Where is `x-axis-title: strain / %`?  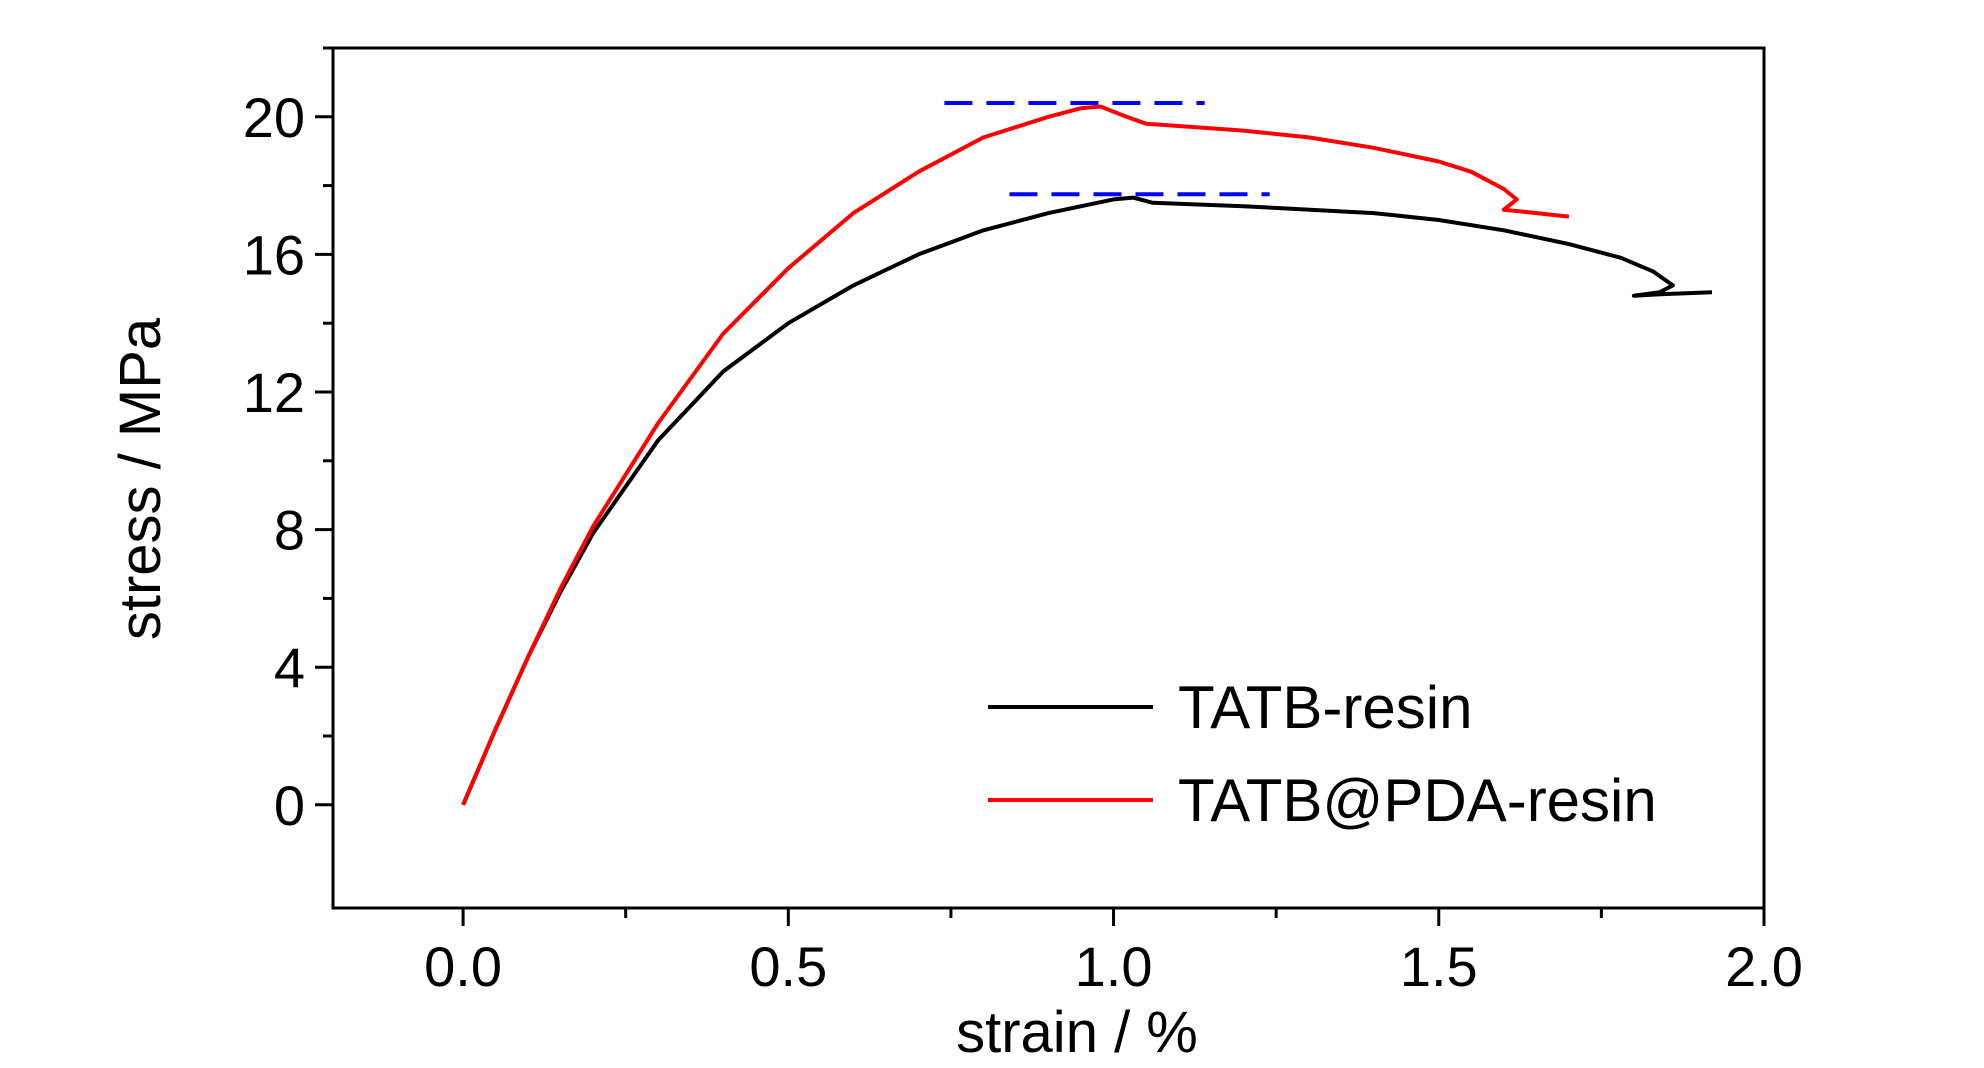 x-axis-title: strain / % is located at coordinates (1077, 1031).